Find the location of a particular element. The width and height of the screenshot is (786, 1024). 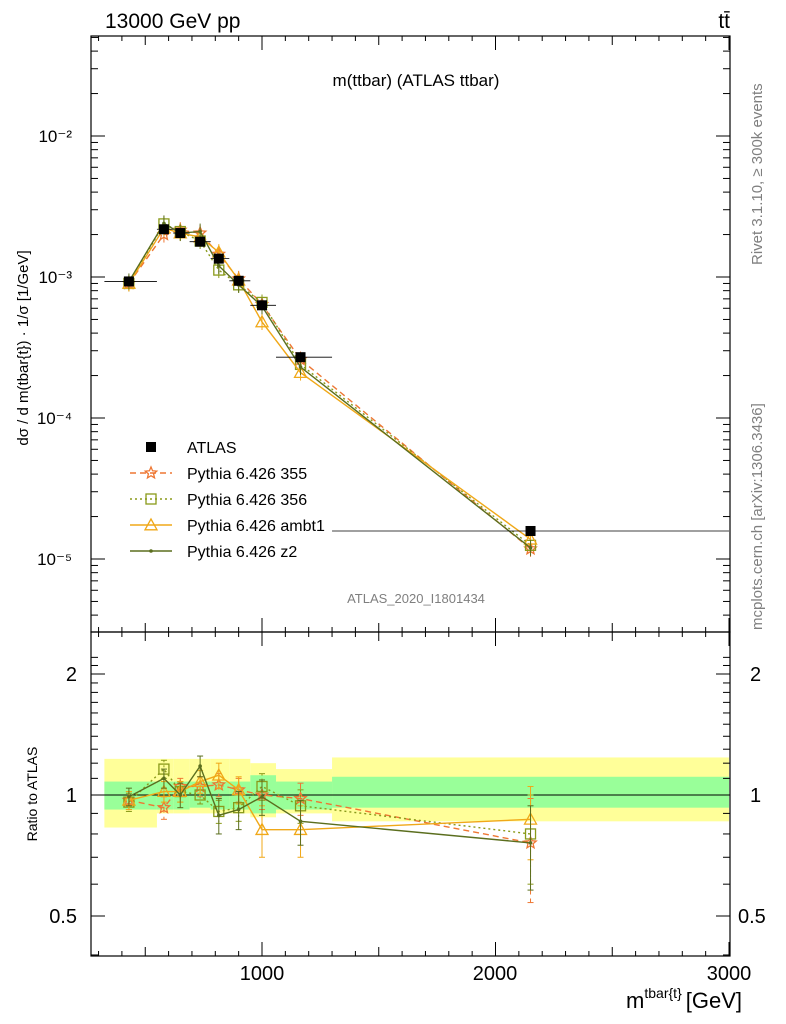

mcplots-credit-text: mcplots.cern.ch [arXiv:1306.3436] is located at coordinates (757, 516).